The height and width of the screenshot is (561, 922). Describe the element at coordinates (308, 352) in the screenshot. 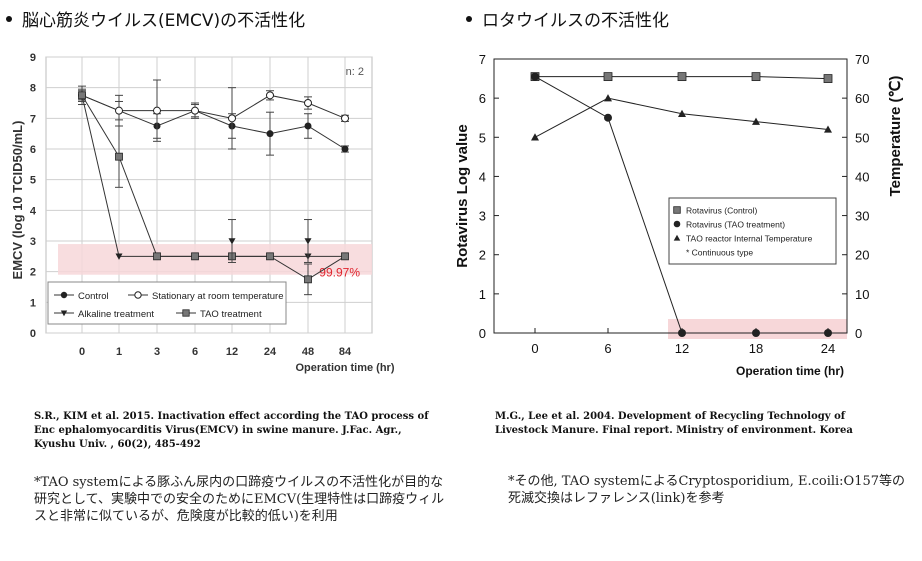

I see `x-tick-label: 48` at that location.